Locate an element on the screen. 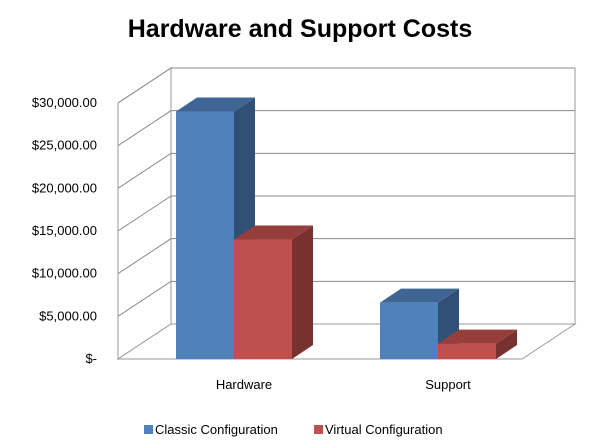 This screenshot has height=448, width=600. legend-label: Classic Configuration is located at coordinates (216, 429).